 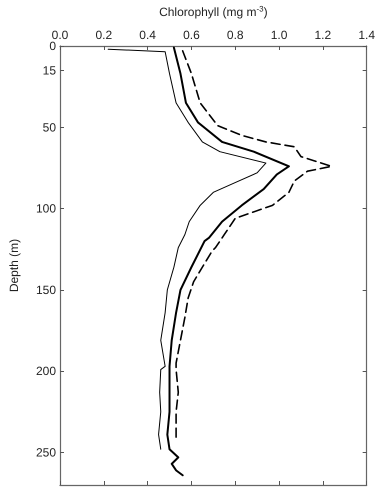 I want to click on x-tick-label: 1.2, so click(x=323, y=35).